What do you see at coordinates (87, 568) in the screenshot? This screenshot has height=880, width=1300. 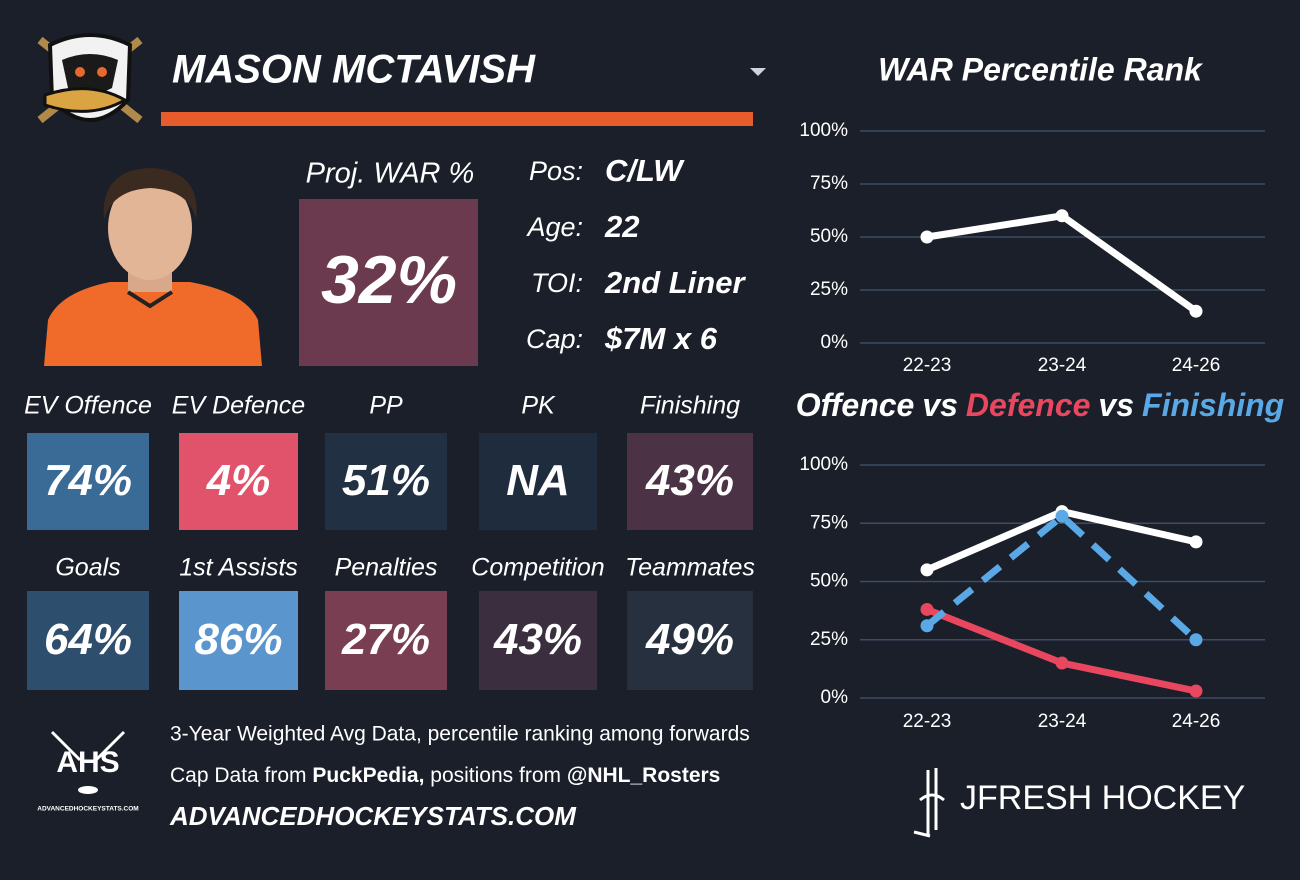 I see `stat-label: Goals` at bounding box center [87, 568].